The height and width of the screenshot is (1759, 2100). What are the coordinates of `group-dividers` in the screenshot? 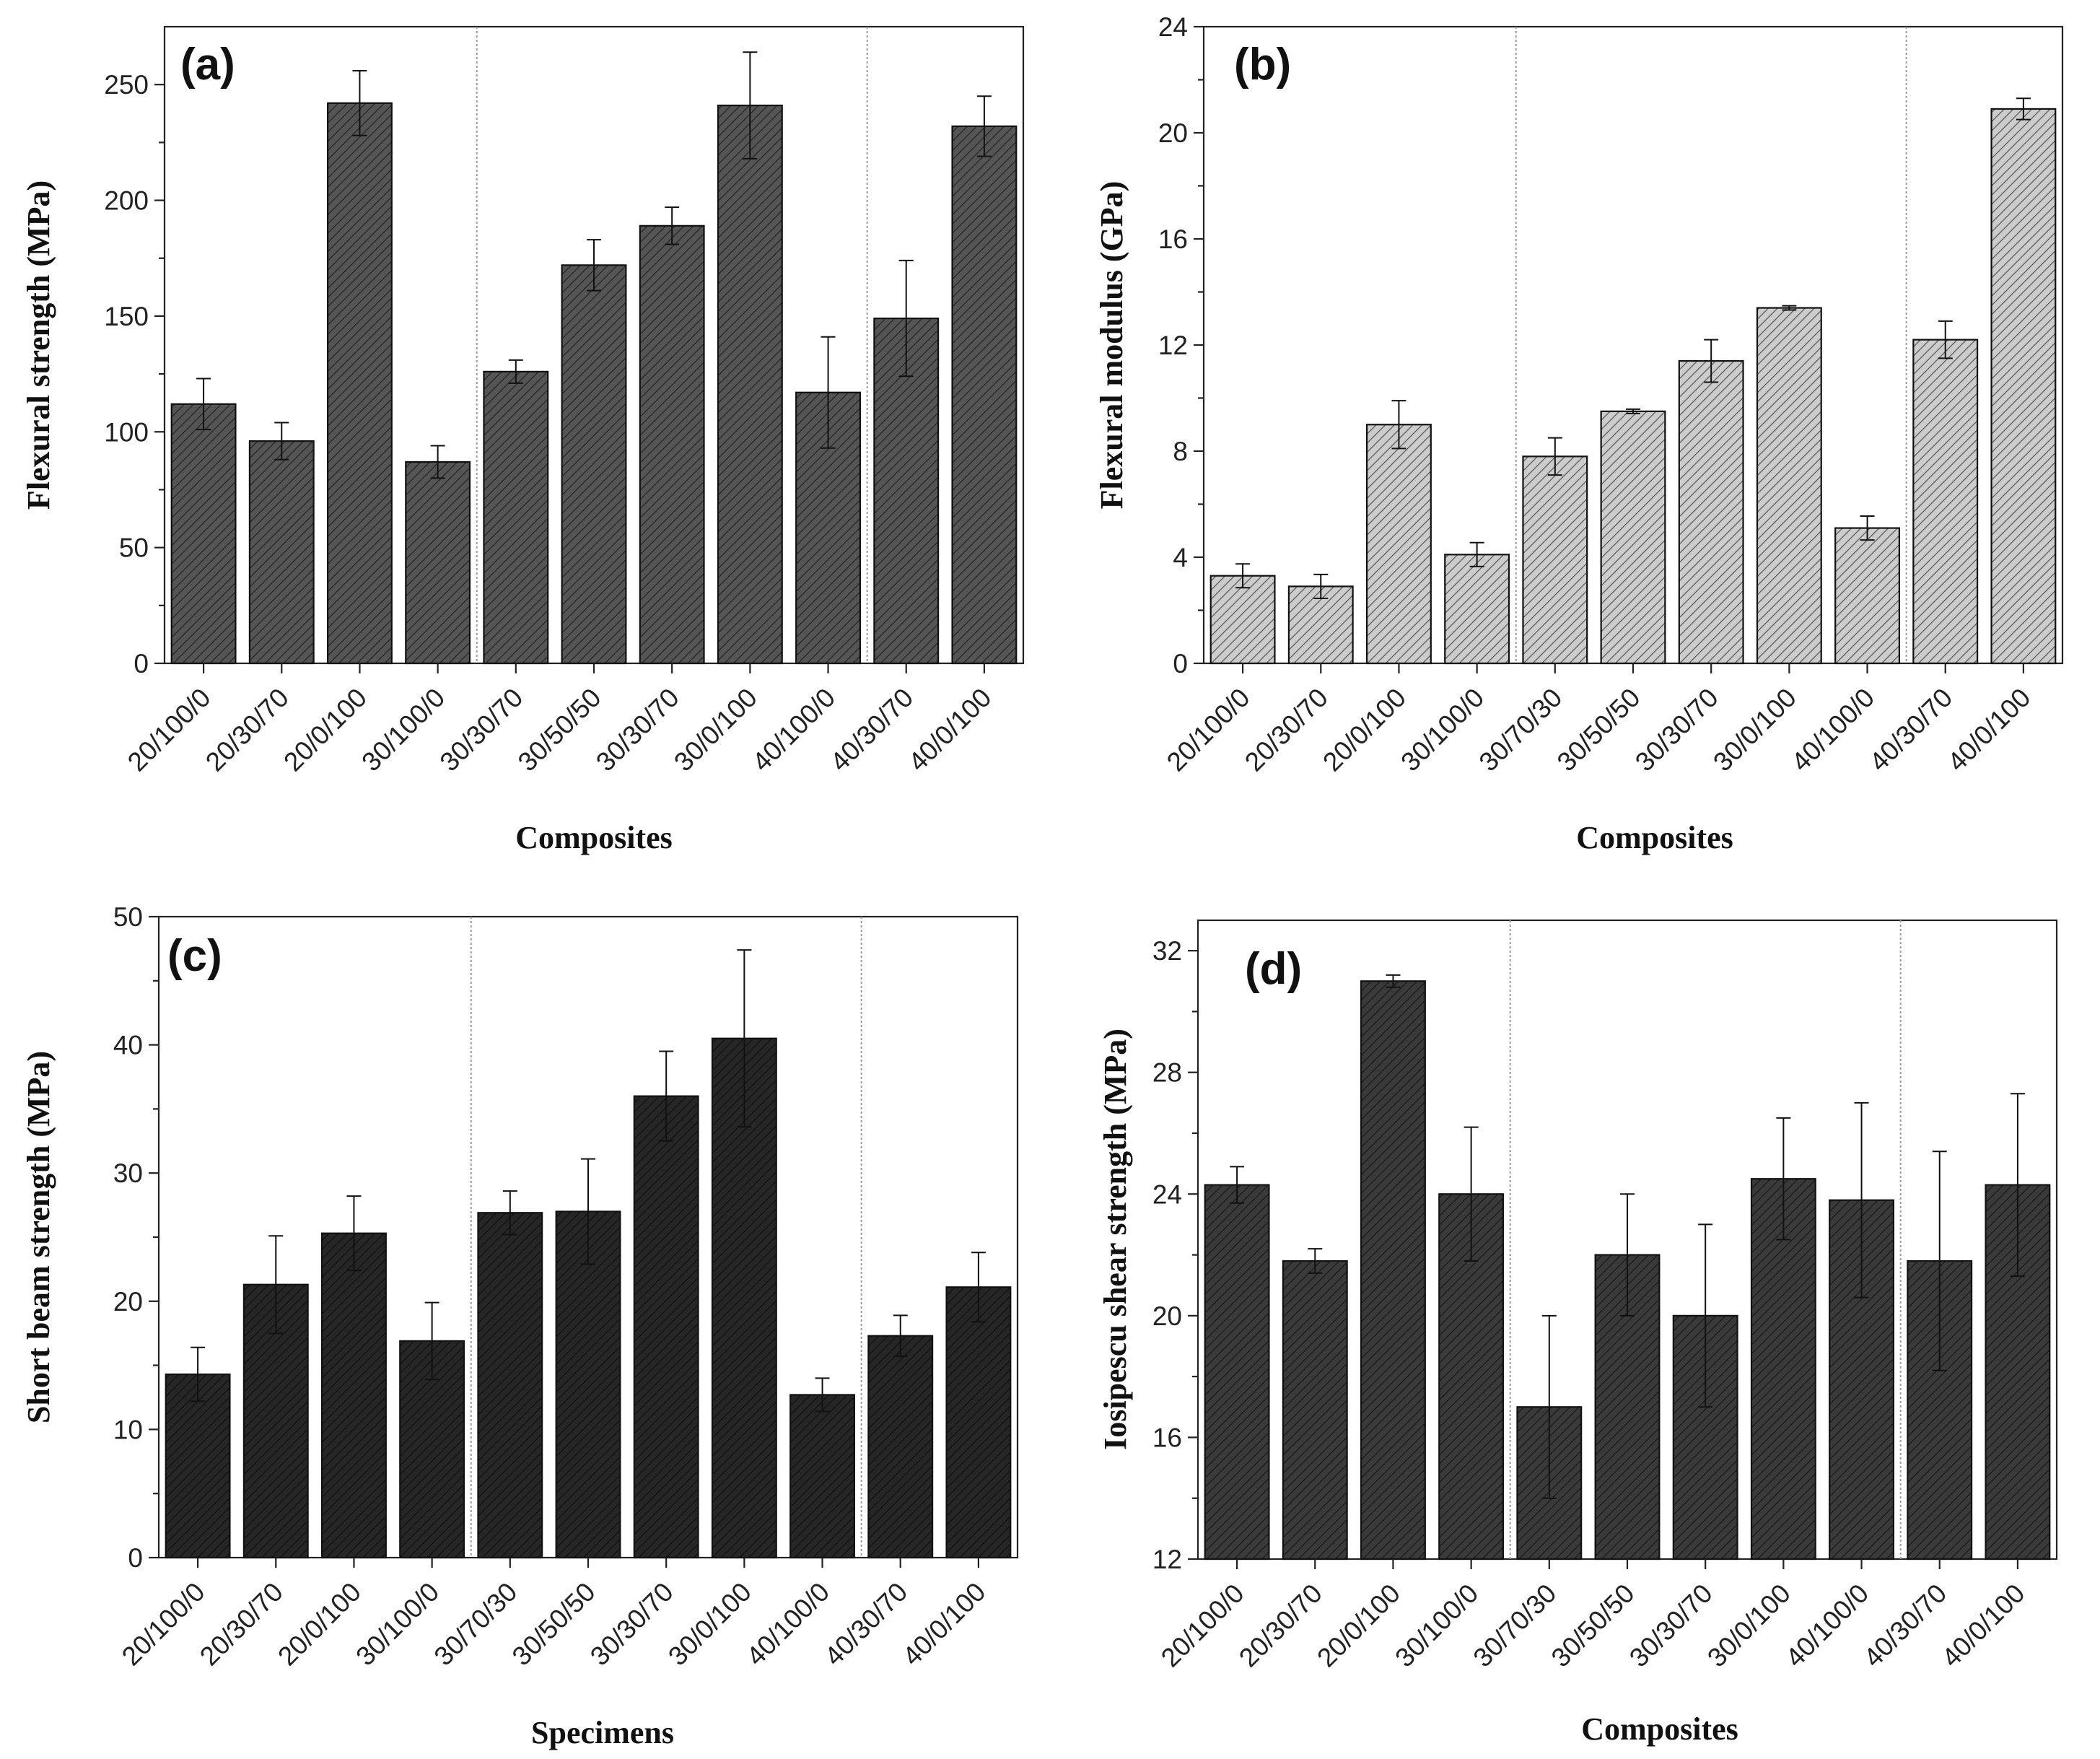 It's located at (666, 1238).